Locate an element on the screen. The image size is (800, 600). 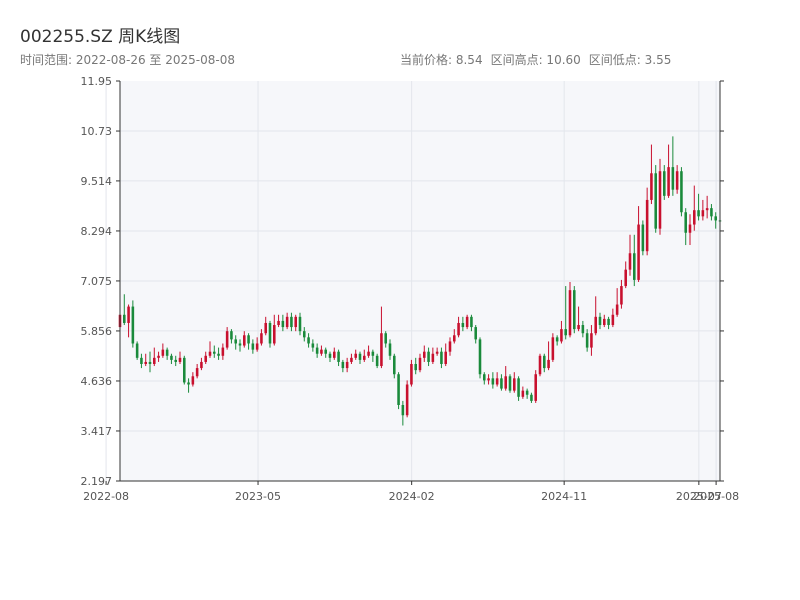
chart-subtitle: 时间范围: 2022-08-26 至 2025-08-08 is located at coordinates (127, 60).